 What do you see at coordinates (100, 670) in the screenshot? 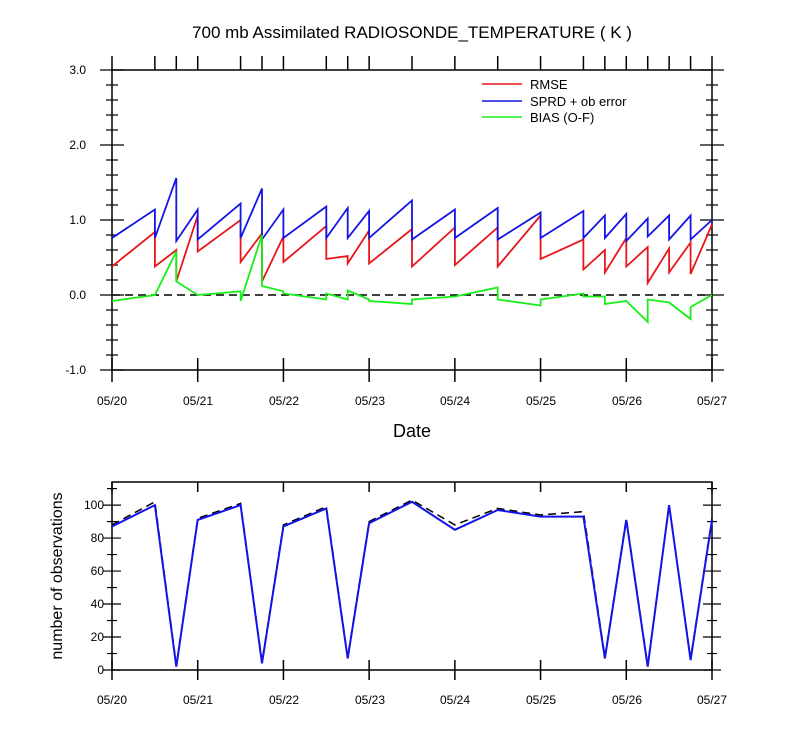
I see `y-tick-label: 0` at bounding box center [100, 670].